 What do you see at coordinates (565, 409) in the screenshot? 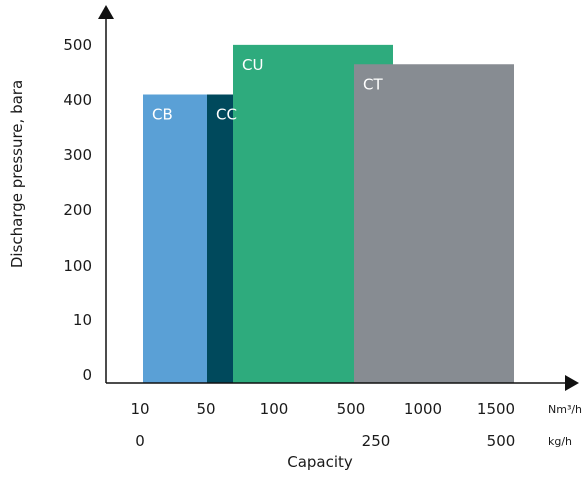
I see `x-unit-nm3h: Nm³/h` at bounding box center [565, 409].